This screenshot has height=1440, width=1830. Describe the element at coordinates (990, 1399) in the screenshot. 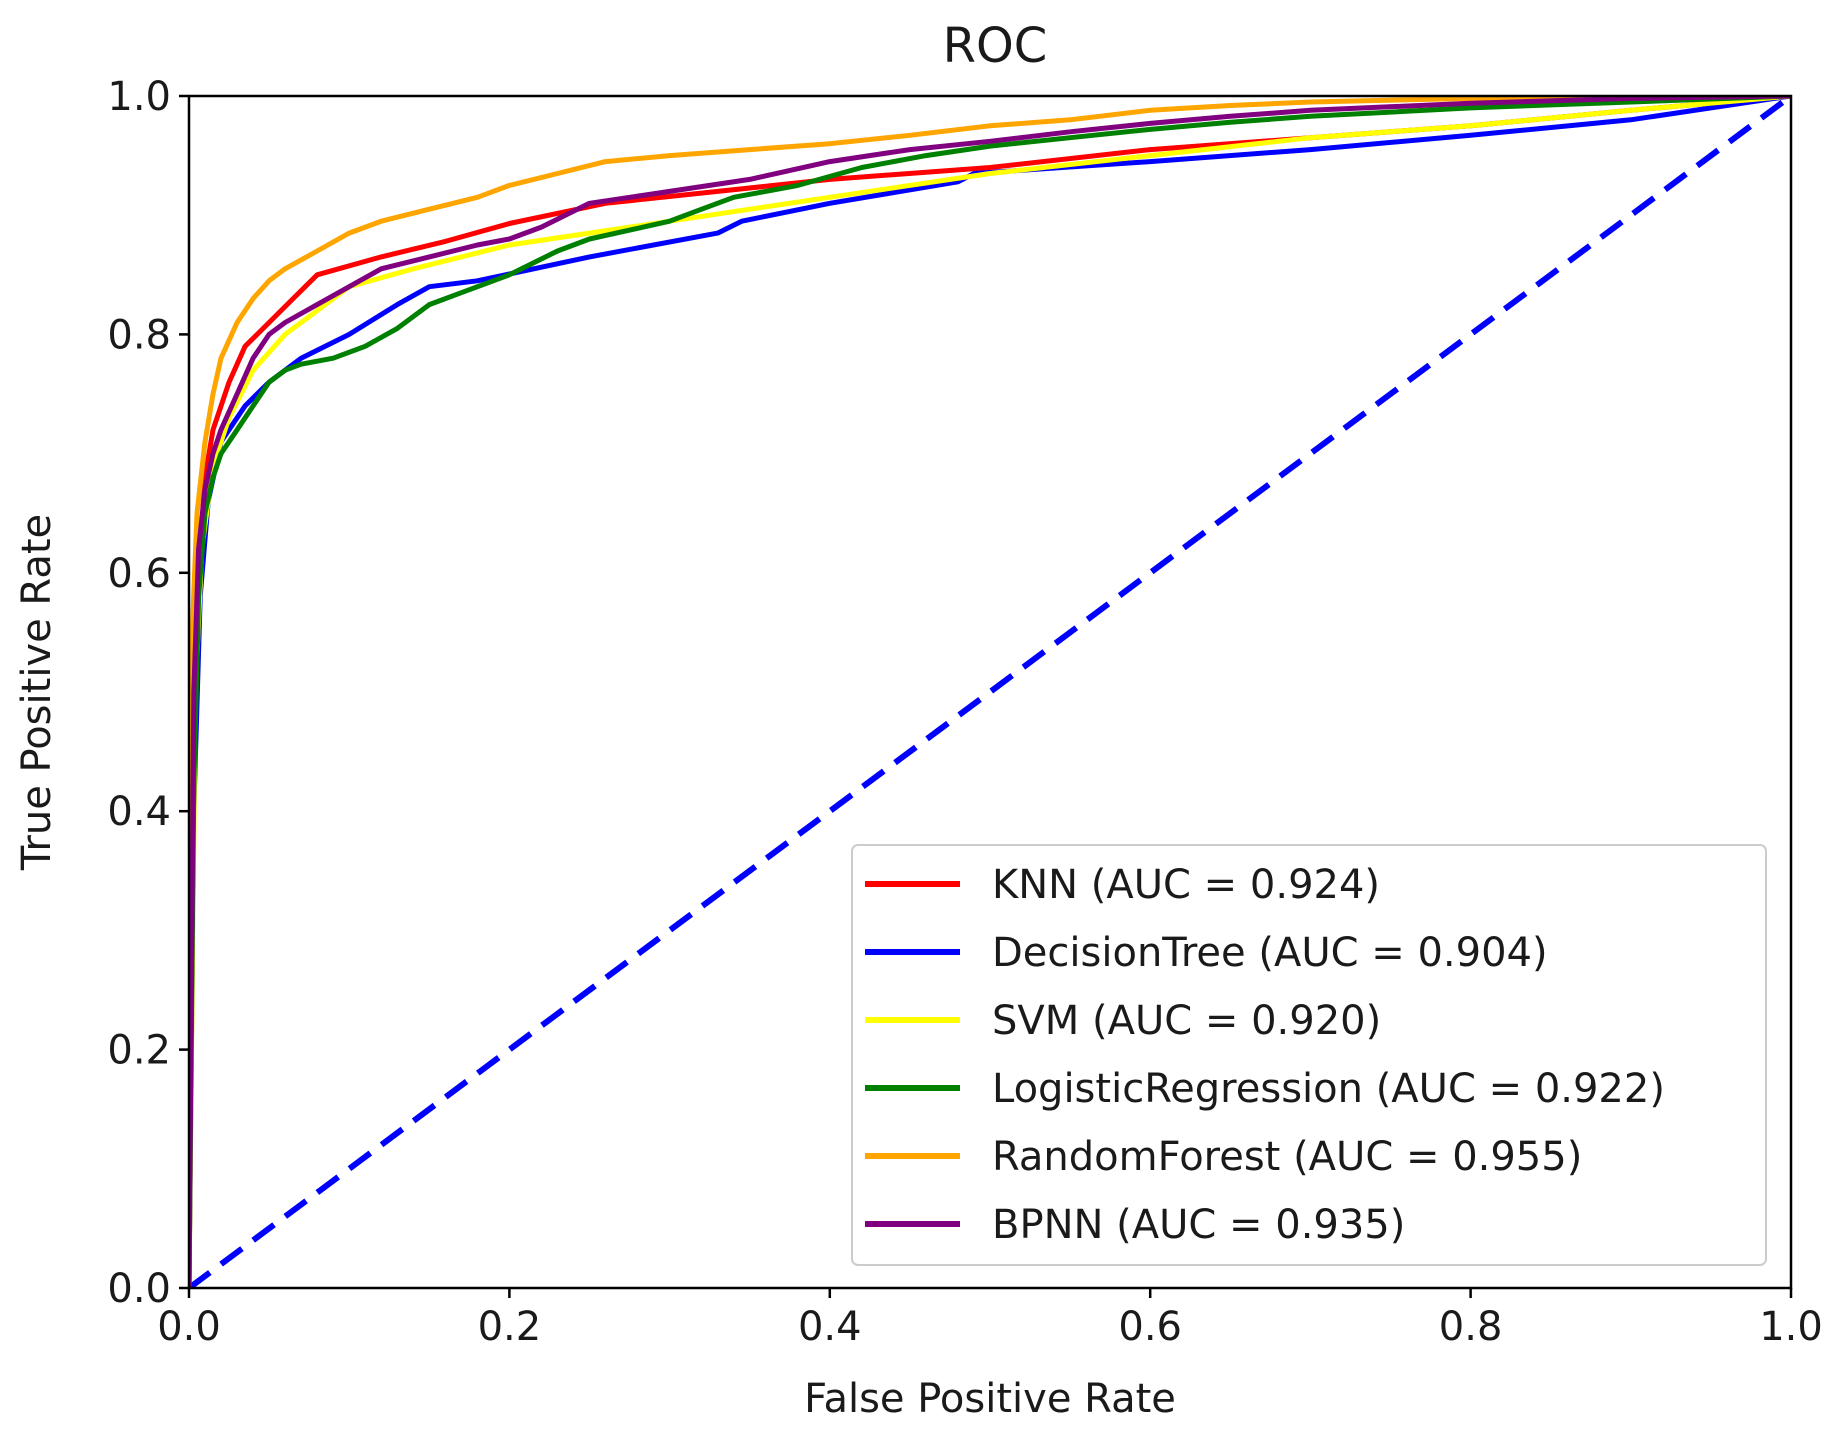

I see `x-axis-label: False Positive Rate` at that location.